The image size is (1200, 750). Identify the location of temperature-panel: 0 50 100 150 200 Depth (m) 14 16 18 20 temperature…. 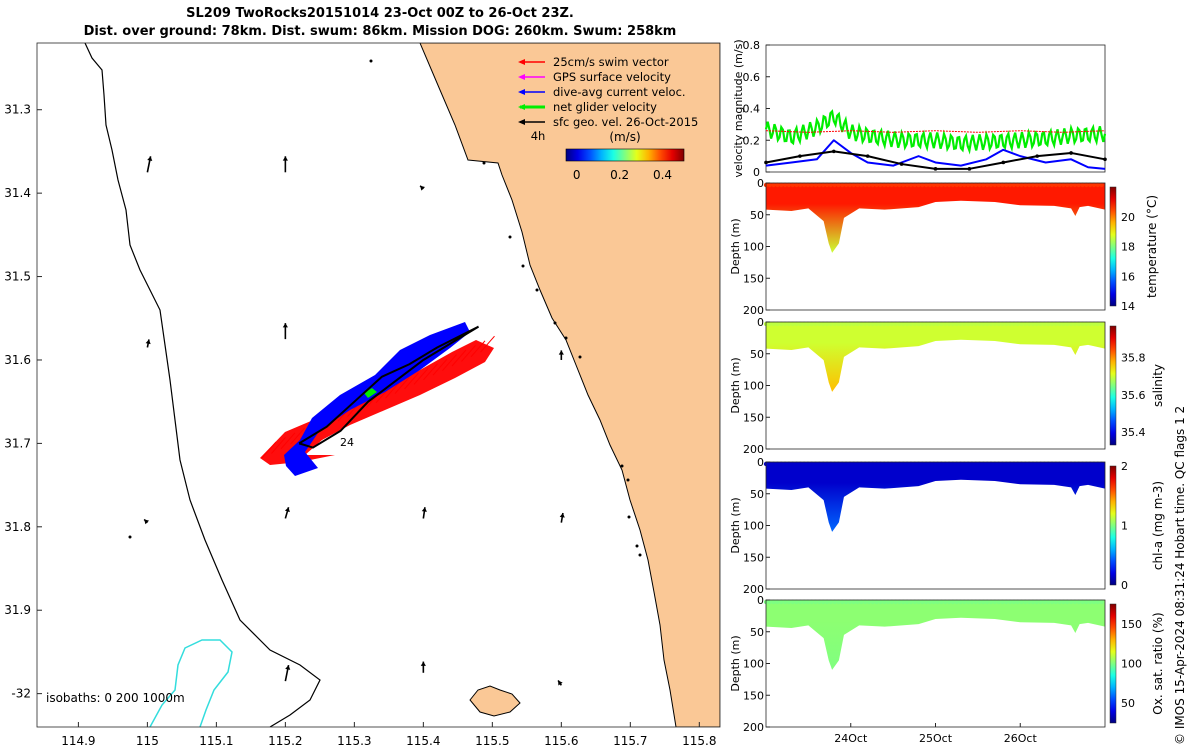
(944, 247).